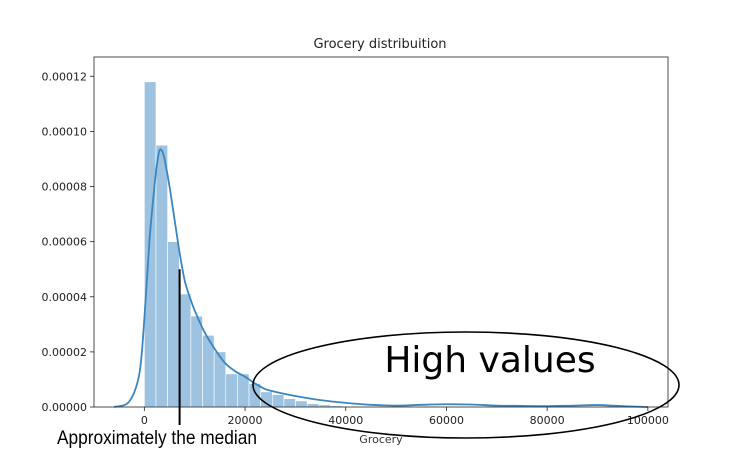 This screenshot has height=465, width=744. I want to click on median-annotation: Approximately the median, so click(157, 438).